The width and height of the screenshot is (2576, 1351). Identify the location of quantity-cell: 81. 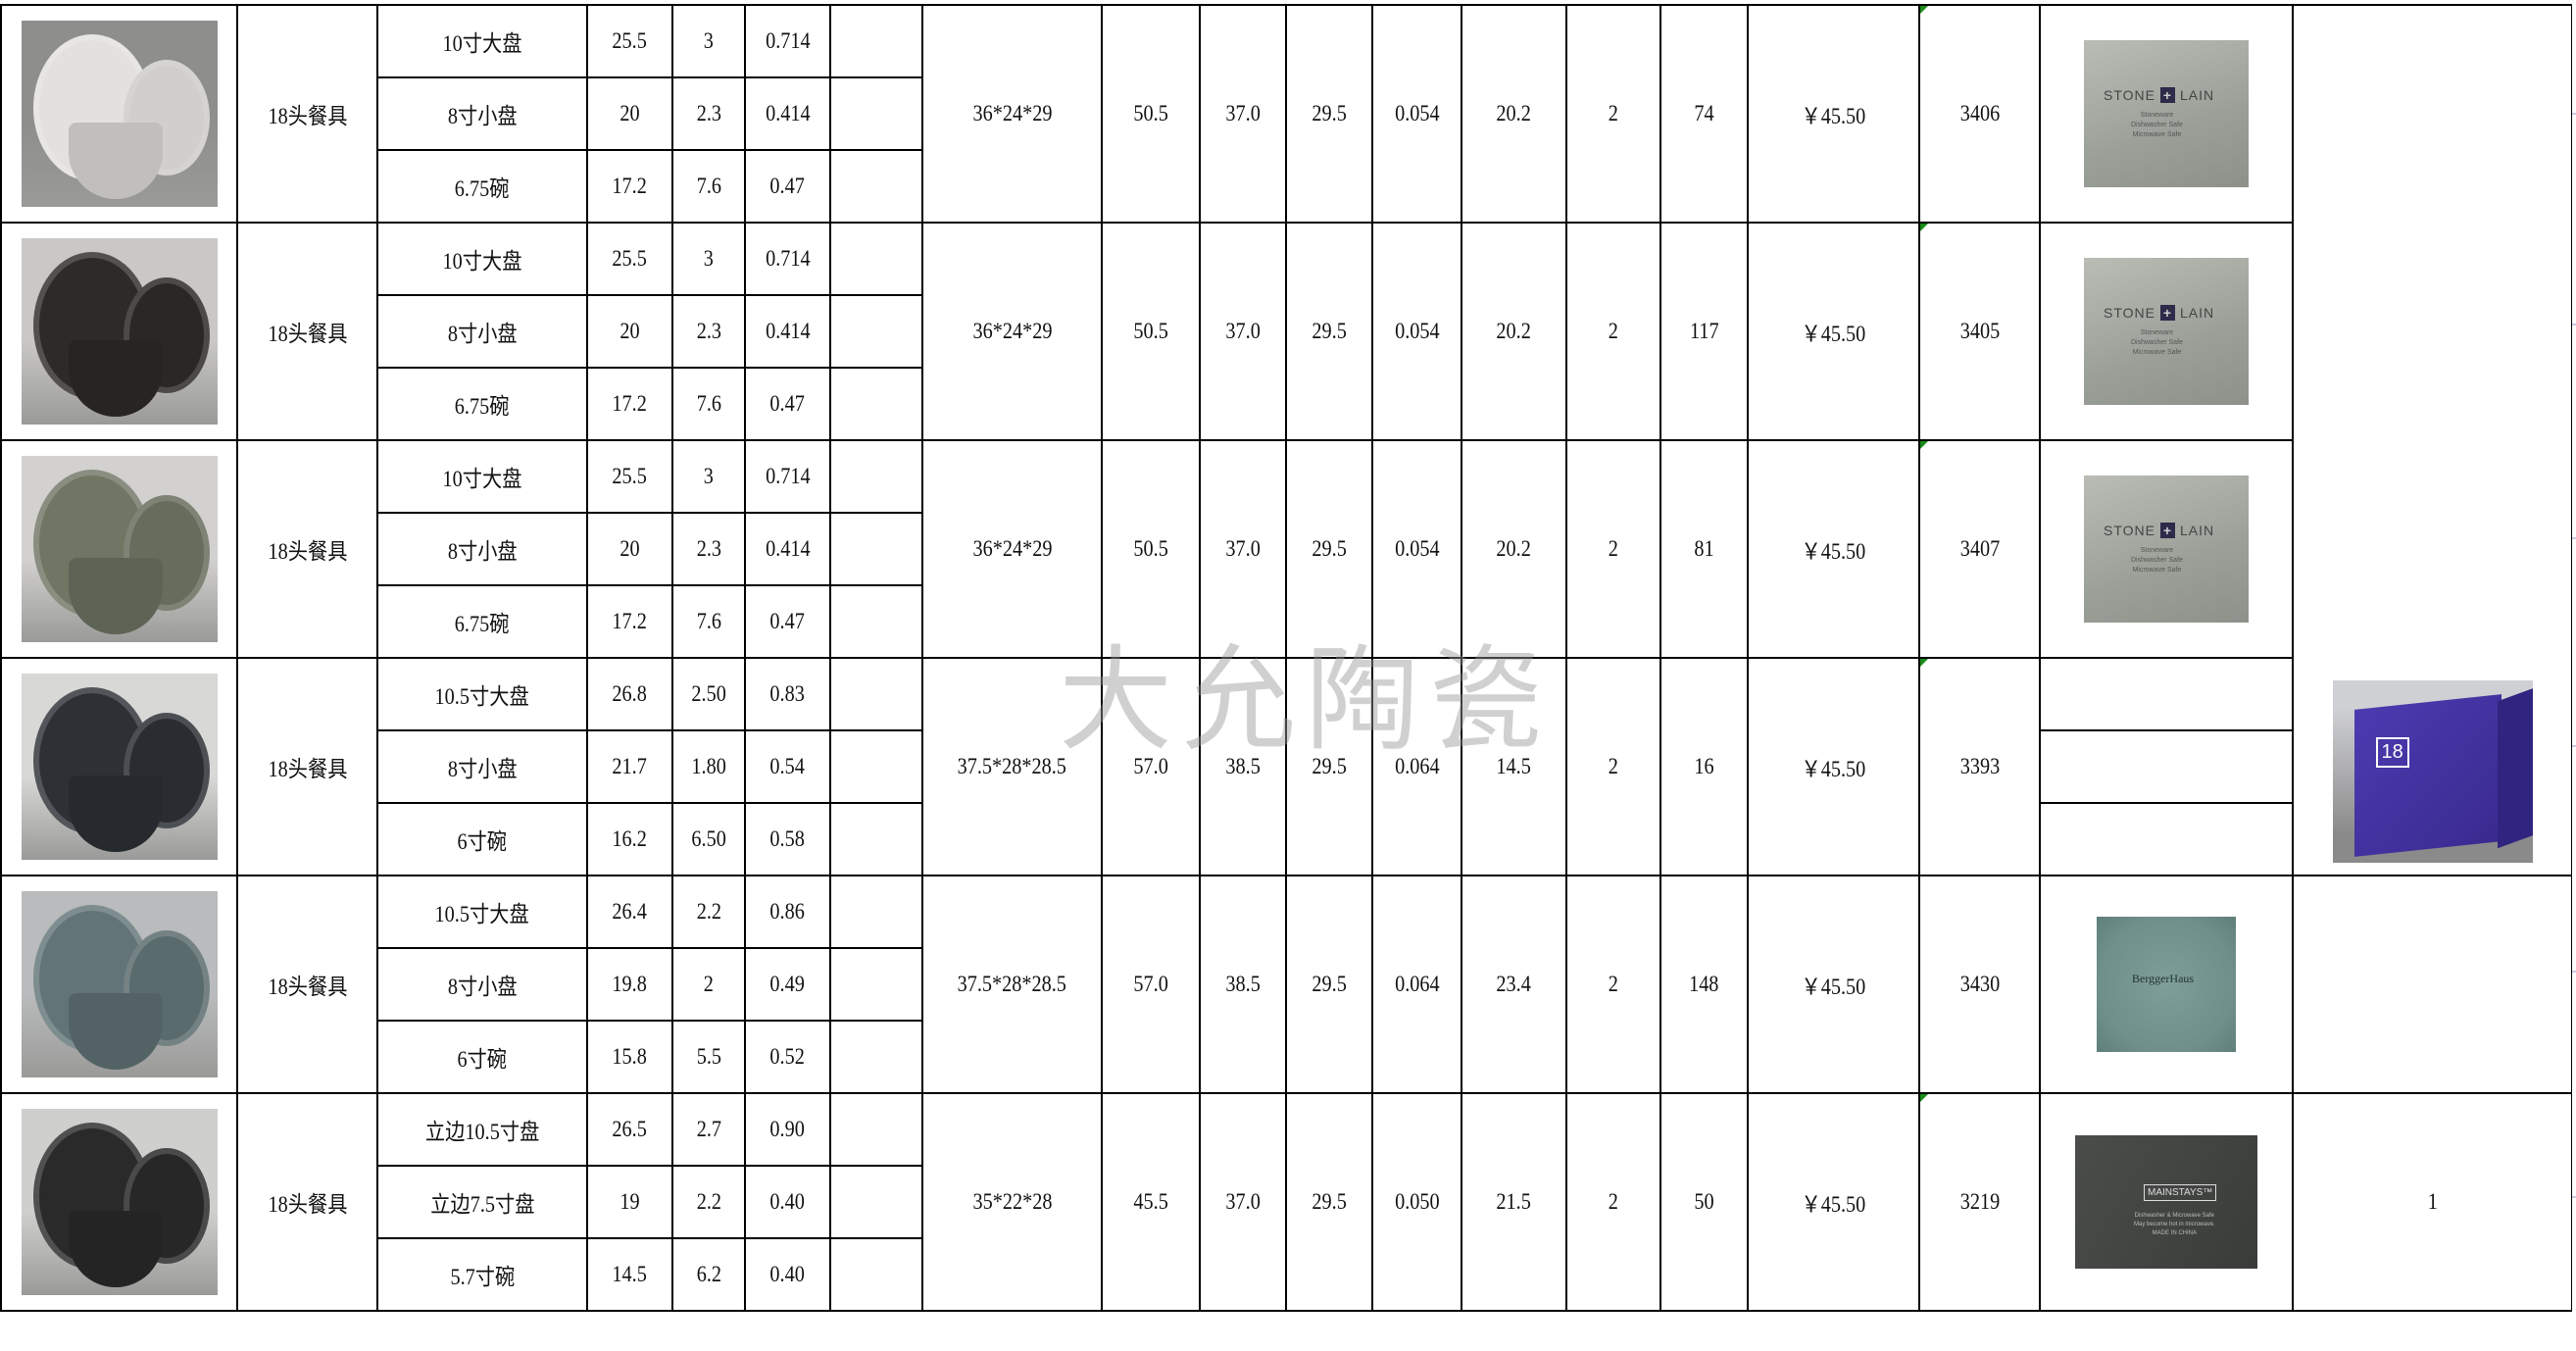
(1704, 549).